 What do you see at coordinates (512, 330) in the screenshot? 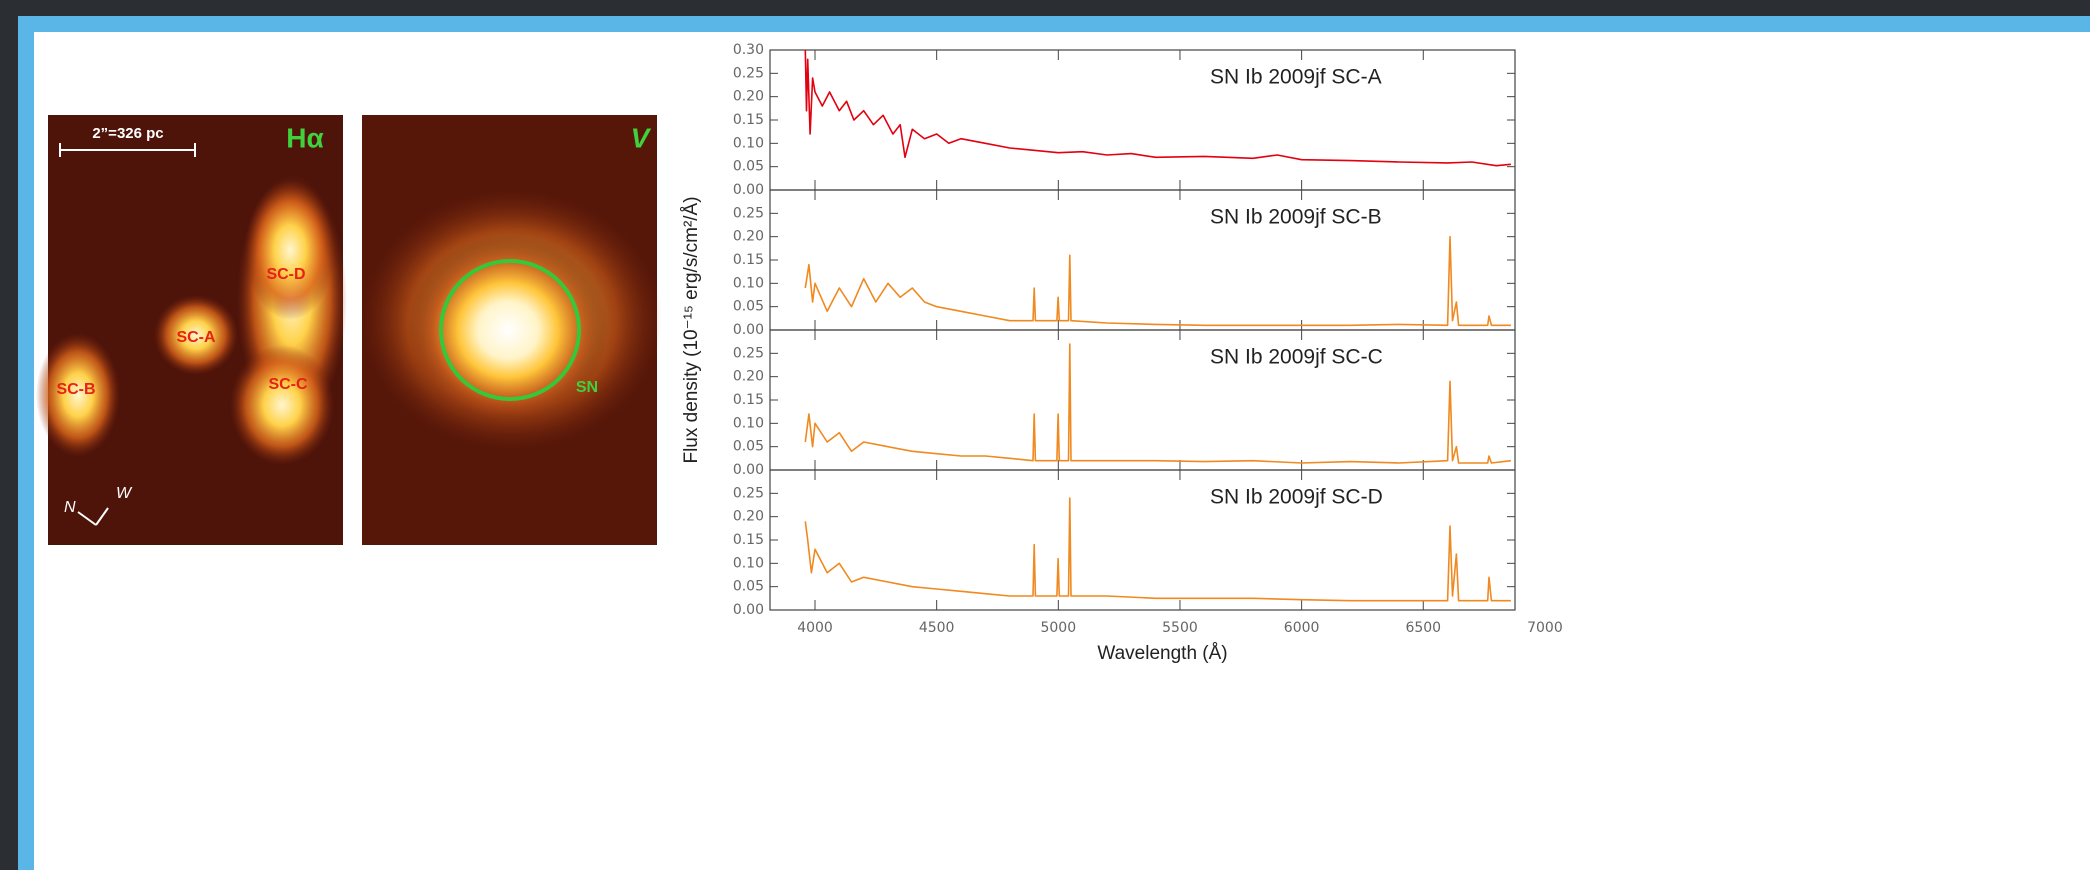
I see `v-image: V SN` at bounding box center [512, 330].